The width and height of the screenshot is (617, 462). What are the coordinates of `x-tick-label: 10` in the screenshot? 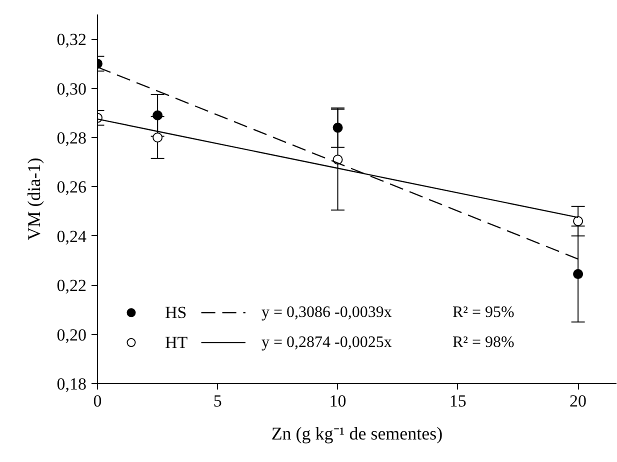 It's located at (337, 401).